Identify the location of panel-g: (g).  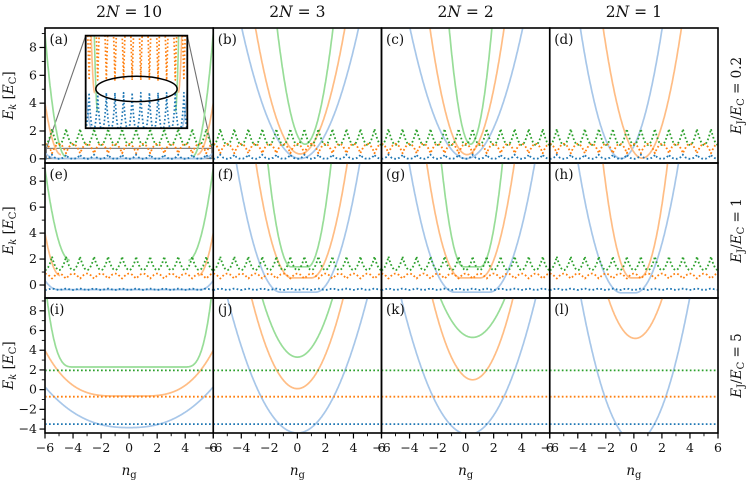
(465, 230).